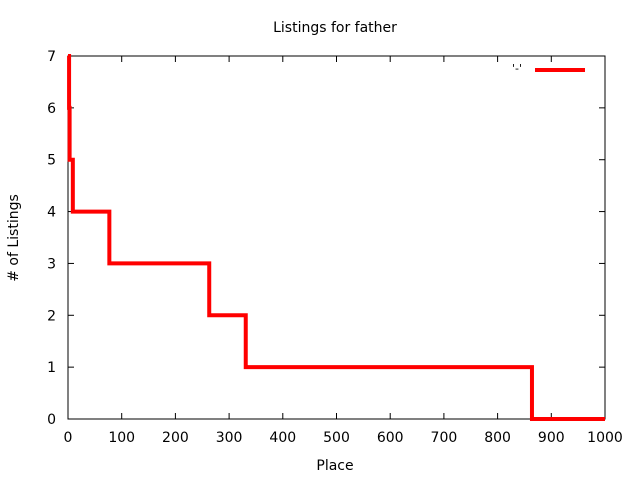 The image size is (640, 480). I want to click on y-tick-label: 3, so click(51, 264).